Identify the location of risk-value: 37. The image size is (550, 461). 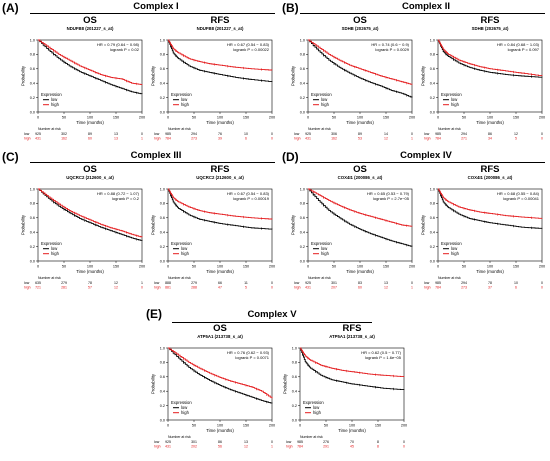
(490, 288).